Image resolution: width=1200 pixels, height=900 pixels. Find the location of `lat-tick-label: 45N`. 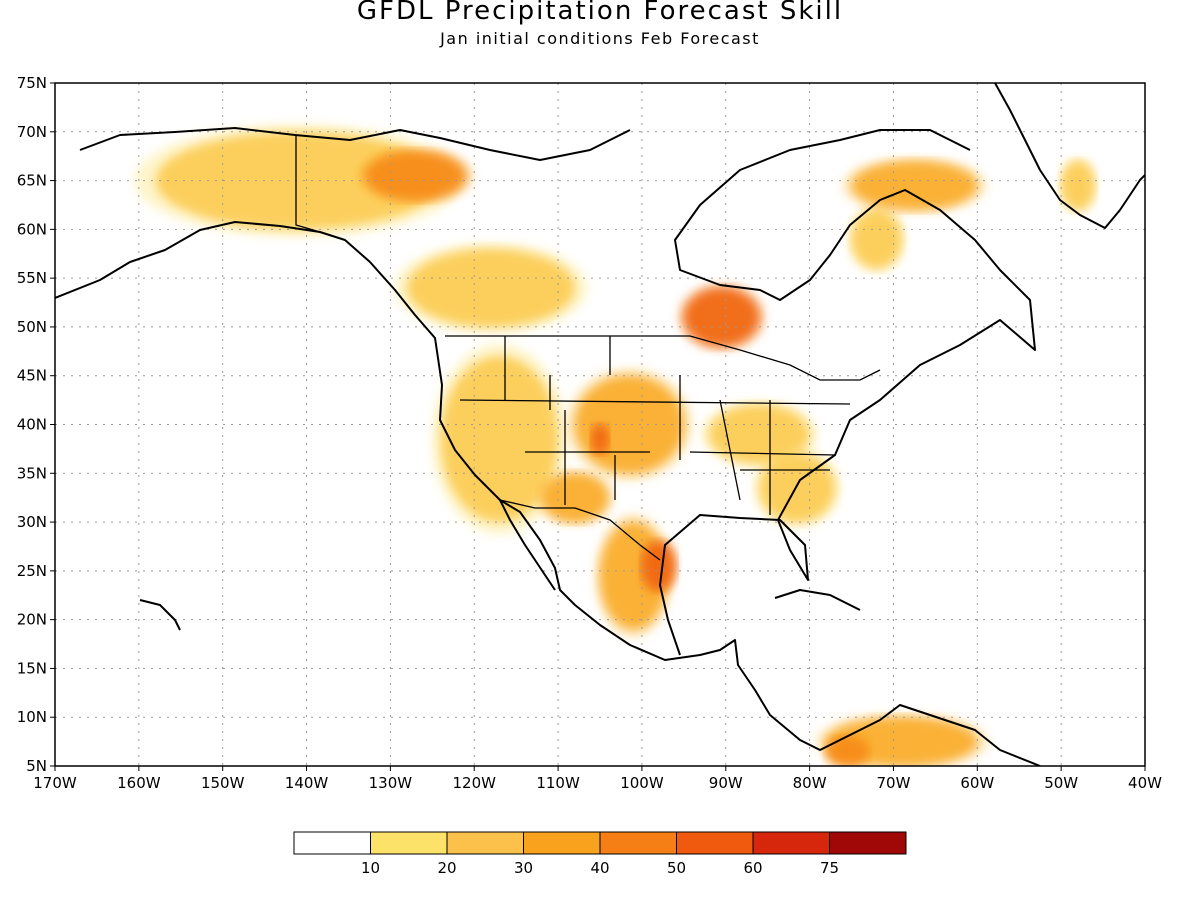

lat-tick-label: 45N is located at coordinates (32, 376).